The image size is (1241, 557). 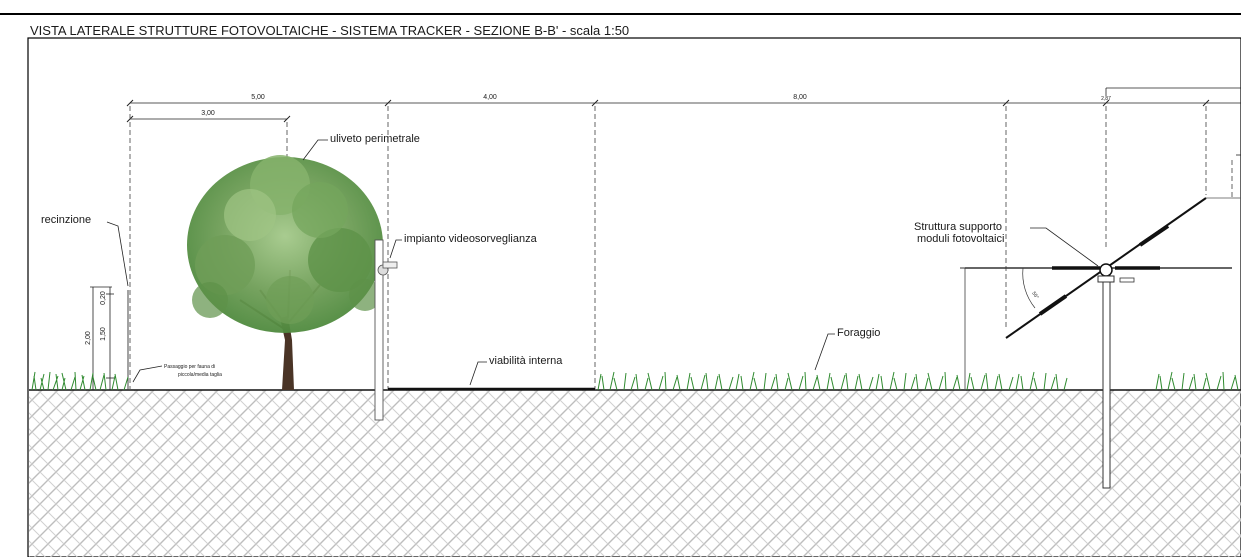 I want to click on tracker-structure, so click(x=1100, y=343).